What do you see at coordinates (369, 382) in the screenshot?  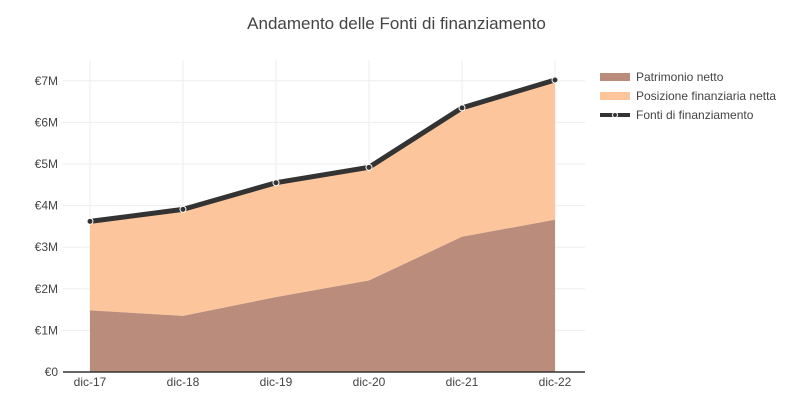 I see `x-tick-label: dic-20` at bounding box center [369, 382].